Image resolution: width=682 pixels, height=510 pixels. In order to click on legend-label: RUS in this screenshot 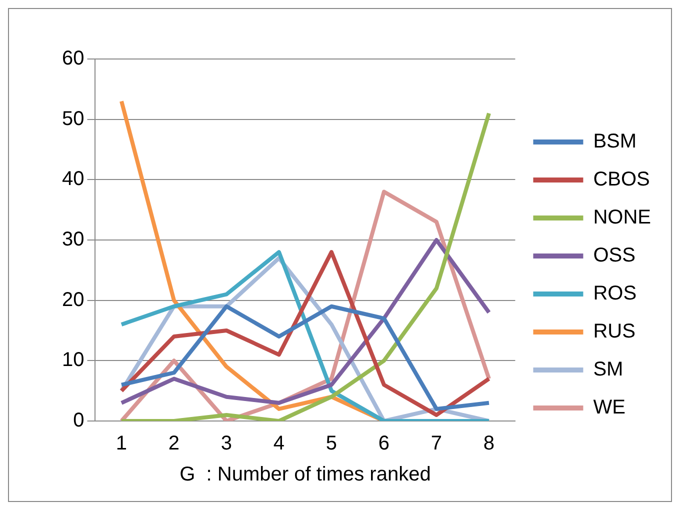, I will do `click(614, 331)`.